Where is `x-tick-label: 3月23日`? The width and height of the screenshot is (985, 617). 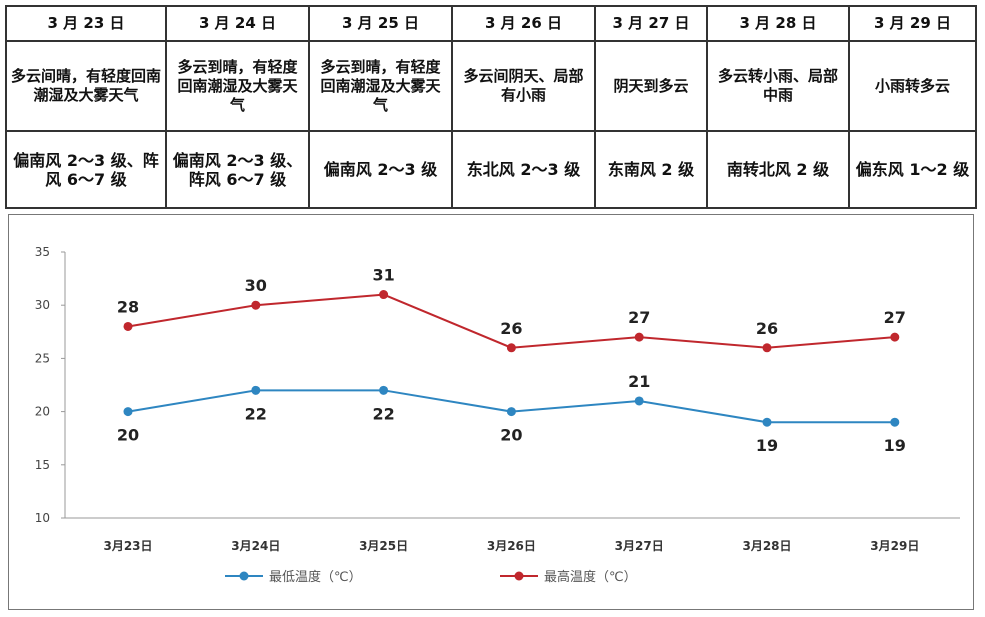
x-tick-label: 3月23日 is located at coordinates (127, 546).